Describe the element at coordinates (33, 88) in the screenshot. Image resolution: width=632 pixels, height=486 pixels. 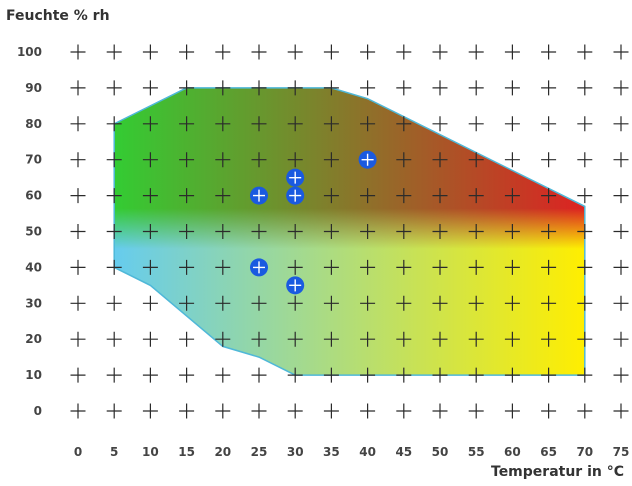
I see `y-tick-label: 90` at that location.